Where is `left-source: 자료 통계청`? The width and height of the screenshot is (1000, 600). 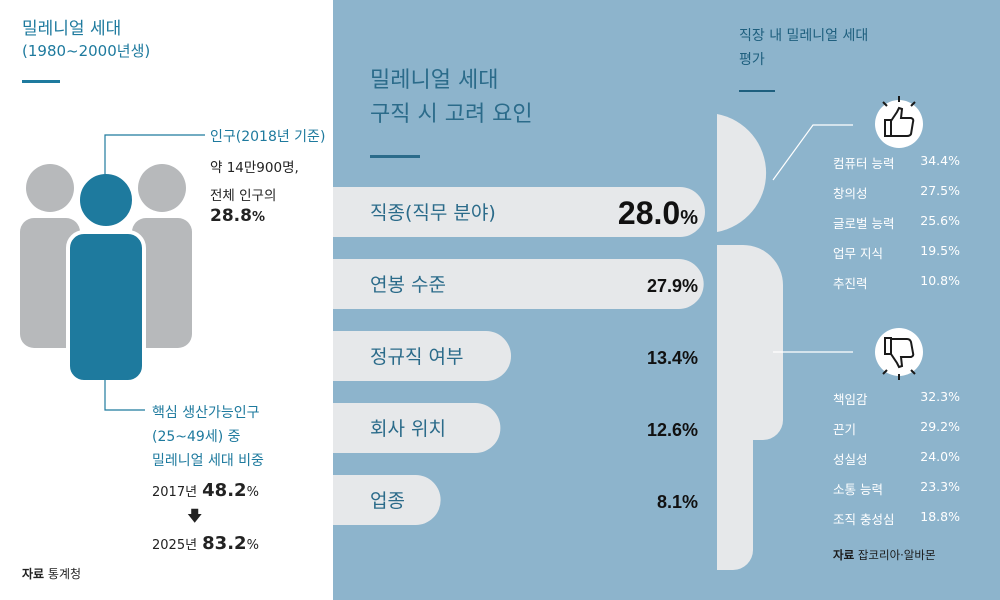
left-source: 자료 통계청 is located at coordinates (51, 573).